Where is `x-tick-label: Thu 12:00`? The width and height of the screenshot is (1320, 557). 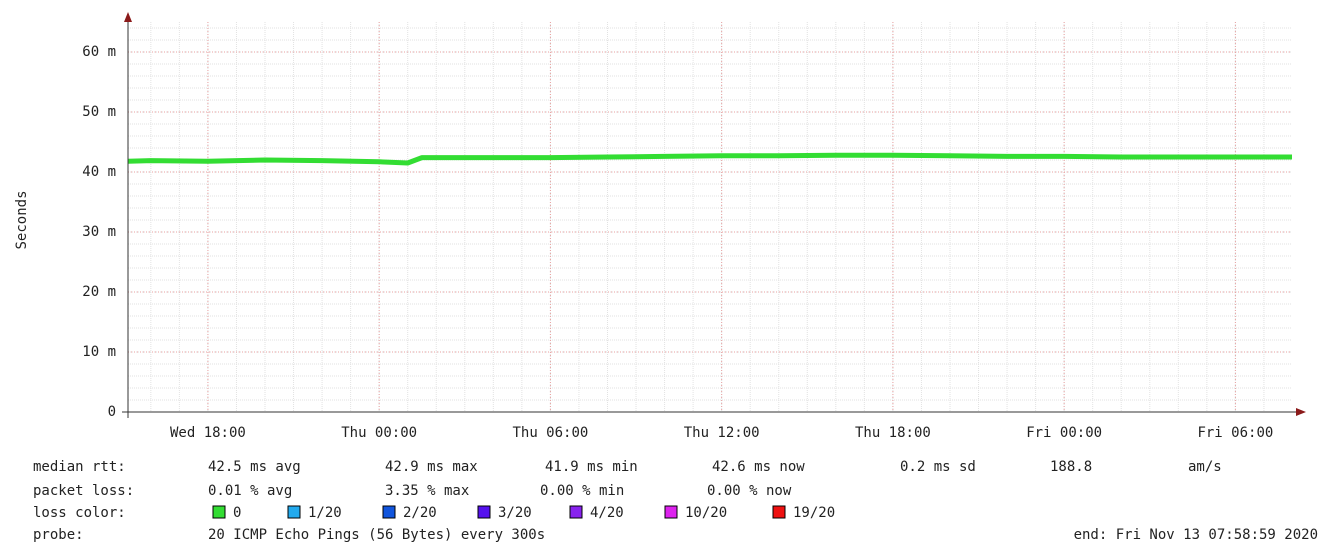 x-tick-label: Thu 12:00 is located at coordinates (722, 433).